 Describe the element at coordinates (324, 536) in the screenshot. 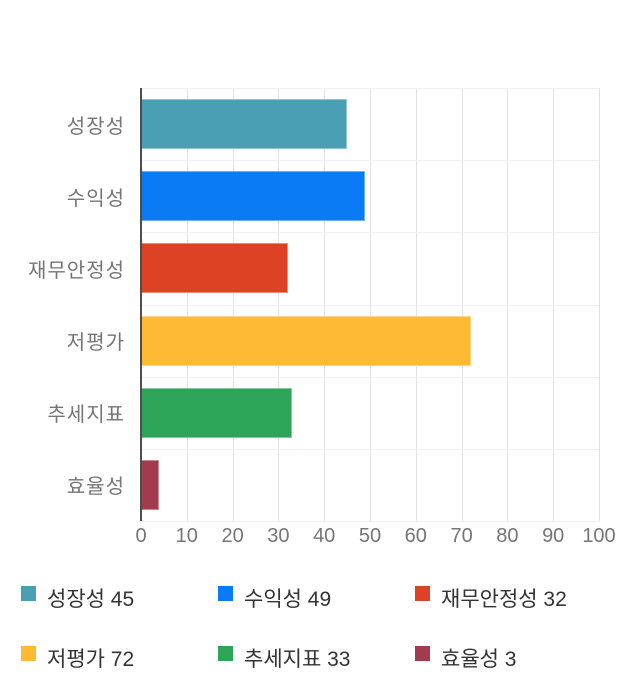

I see `x-tick-label: 40` at that location.